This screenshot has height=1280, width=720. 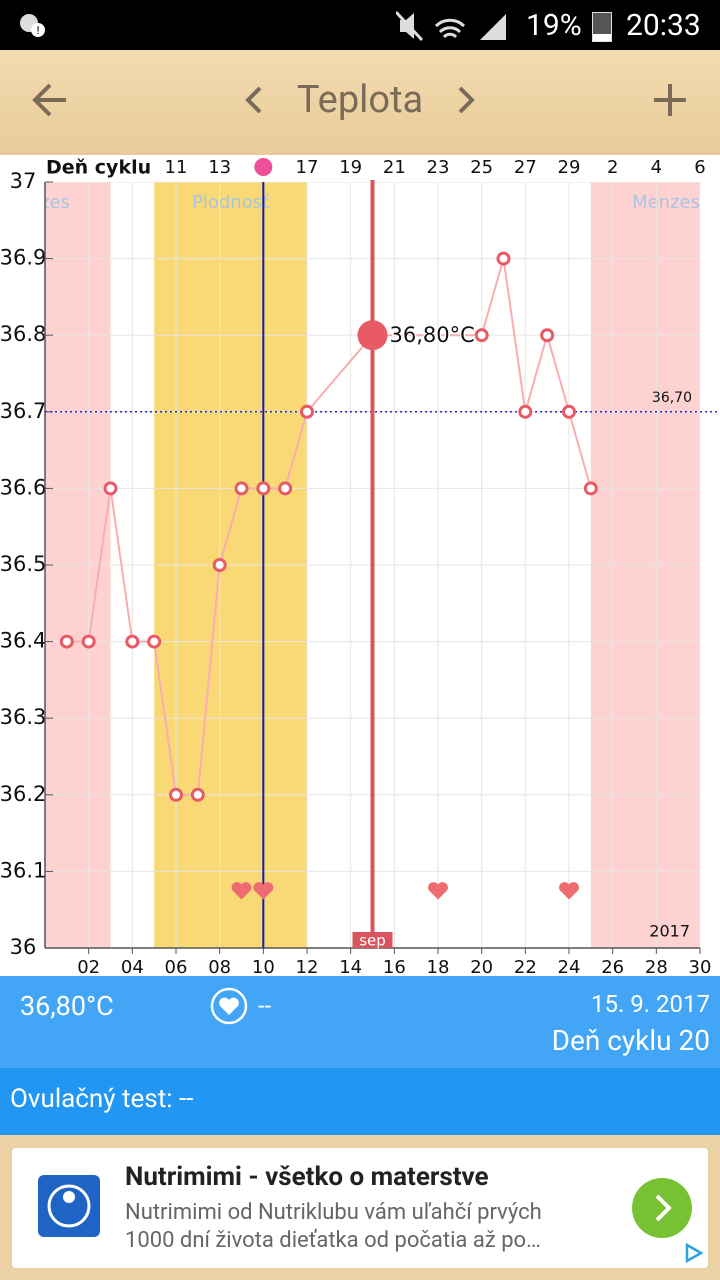 What do you see at coordinates (350, 966) in the screenshot?
I see `x-tick-label: 14` at bounding box center [350, 966].